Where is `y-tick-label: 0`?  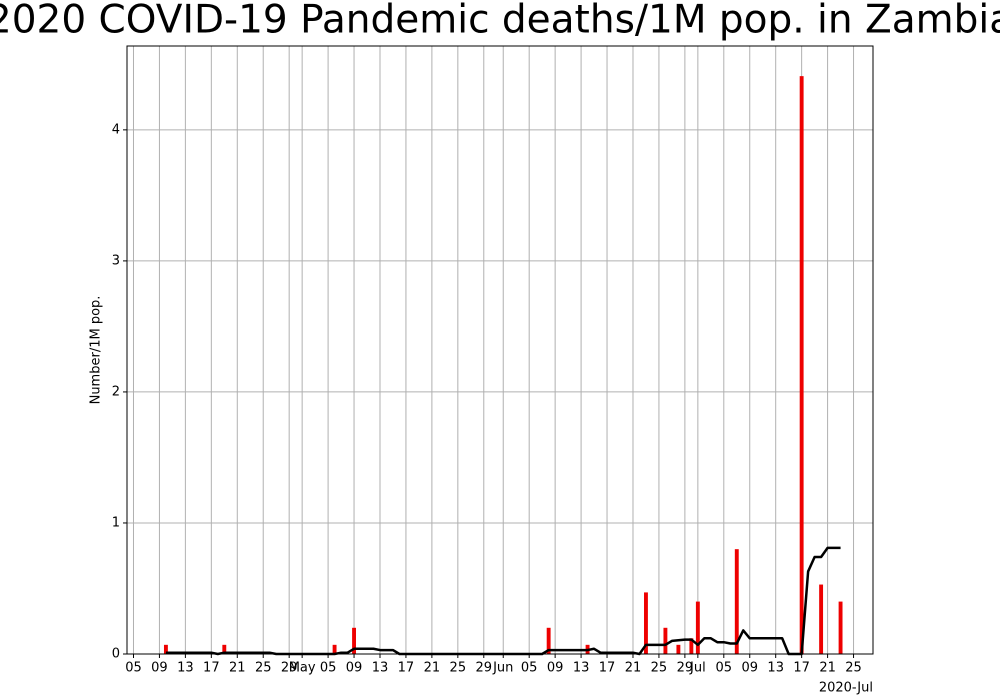
y-tick-label: 0 is located at coordinates (116, 654).